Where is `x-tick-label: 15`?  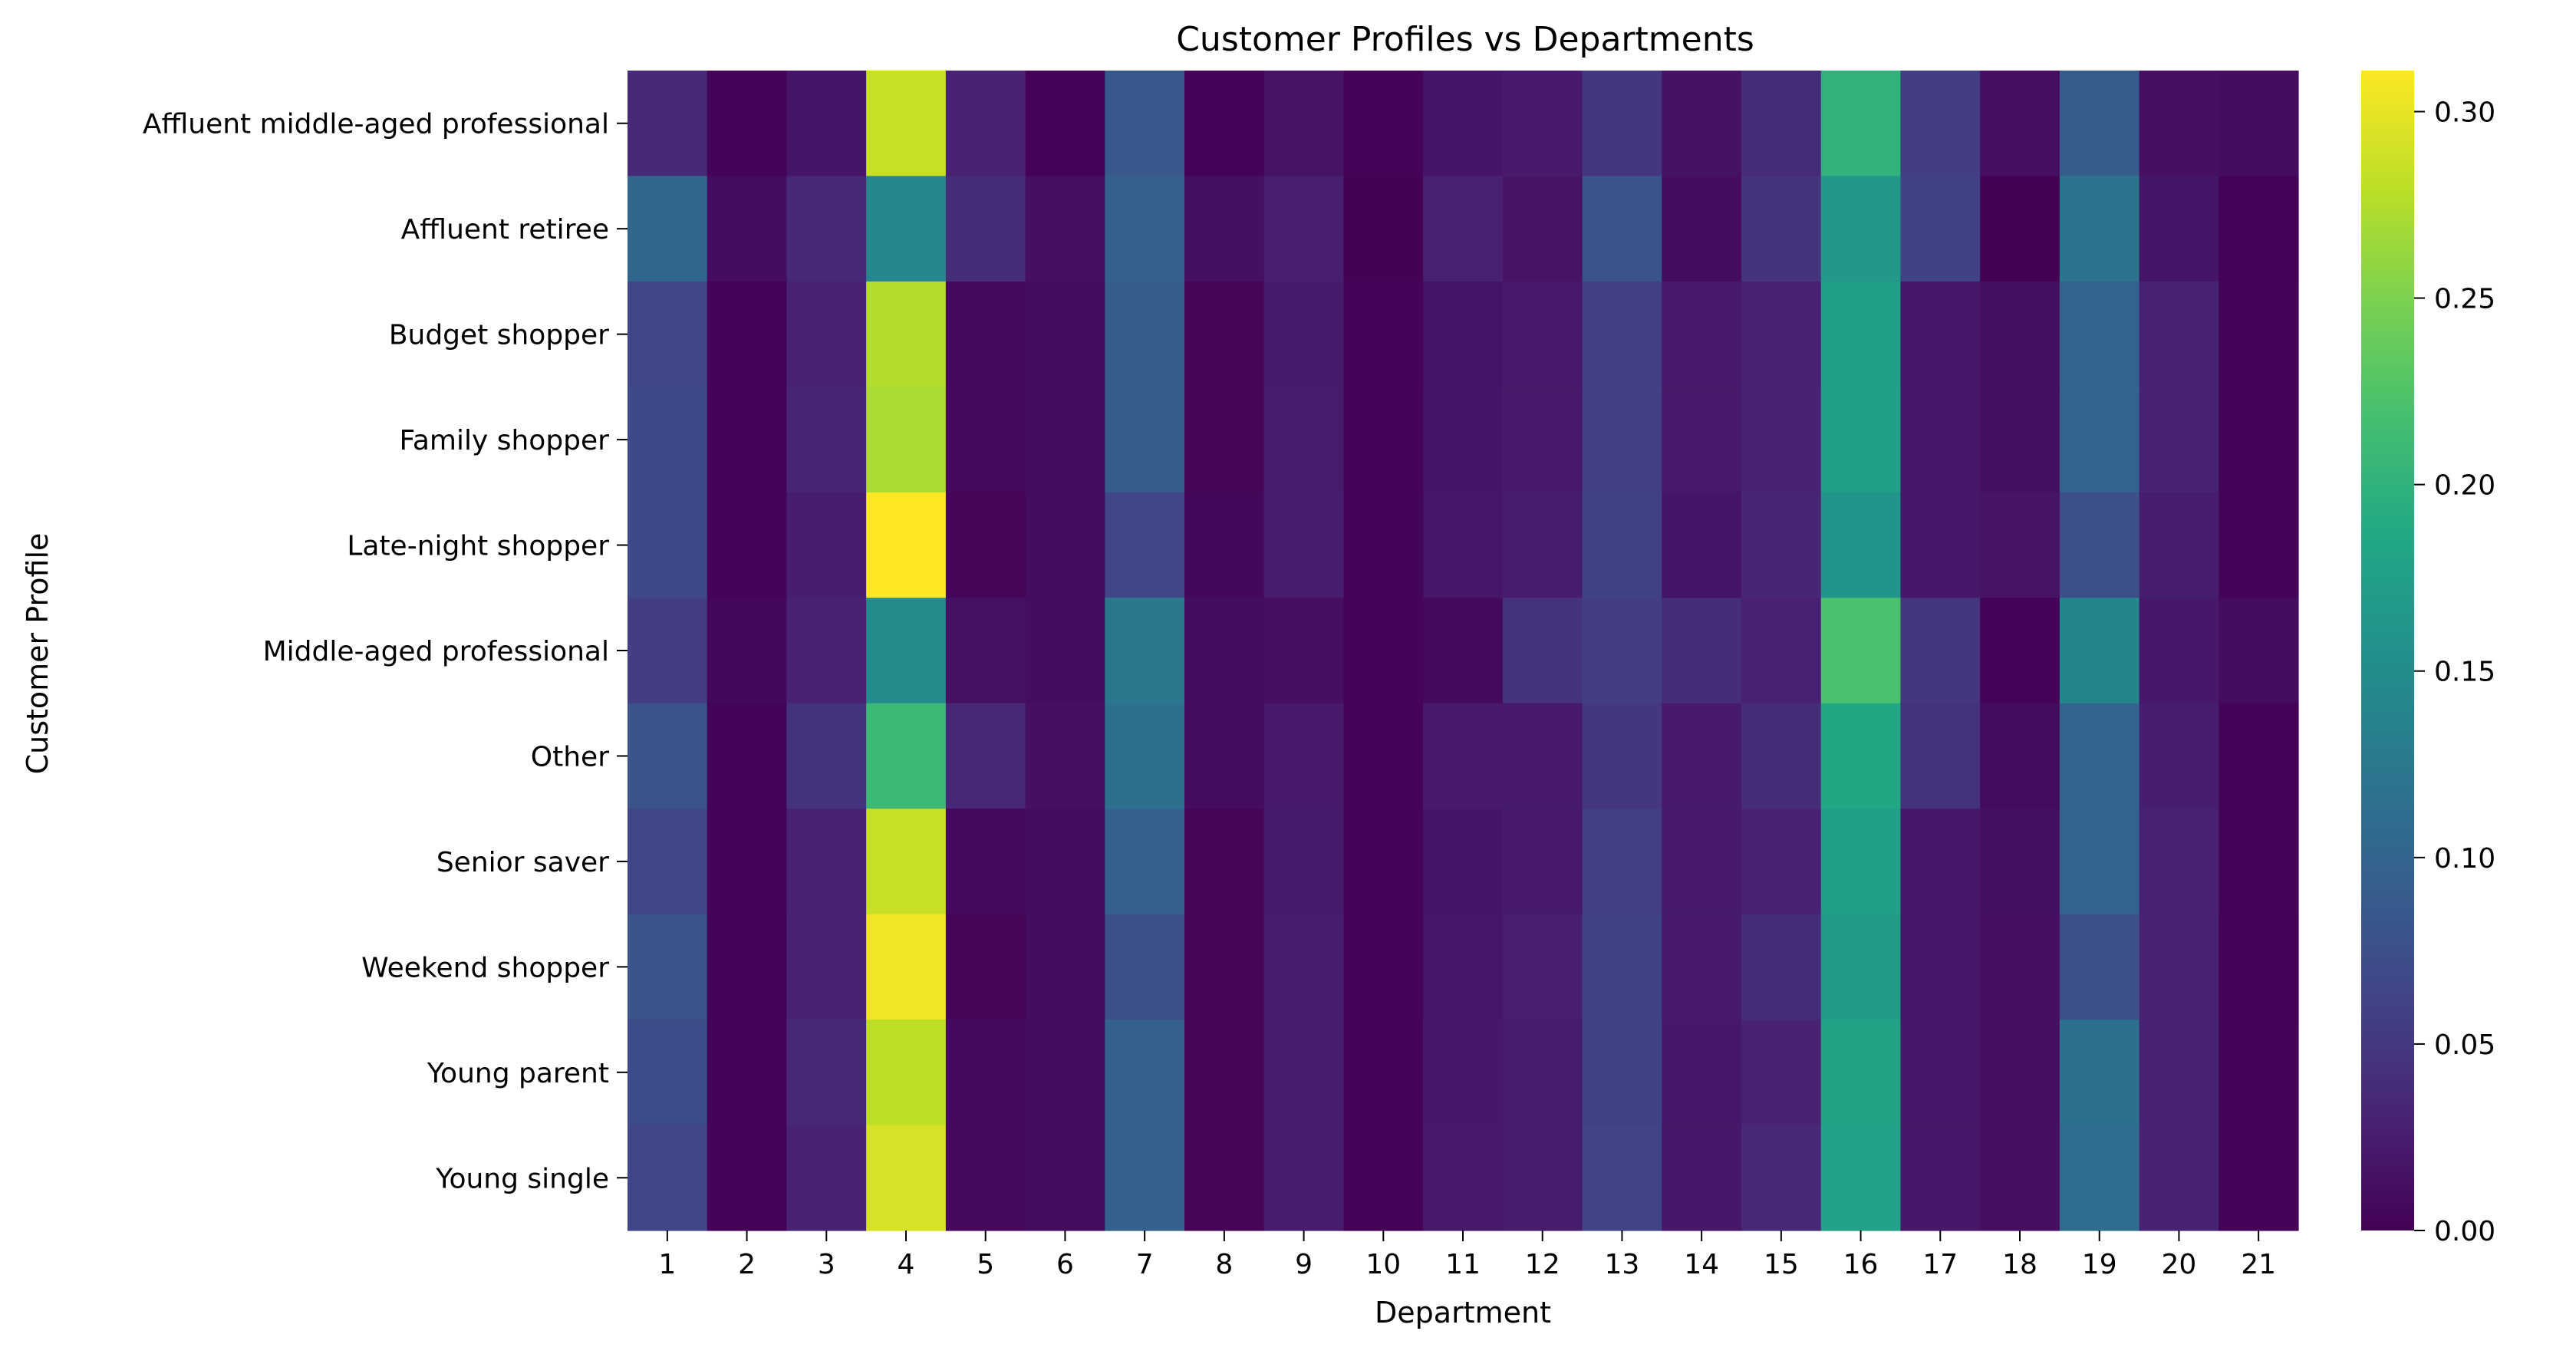
x-tick-label: 15 is located at coordinates (1781, 1264).